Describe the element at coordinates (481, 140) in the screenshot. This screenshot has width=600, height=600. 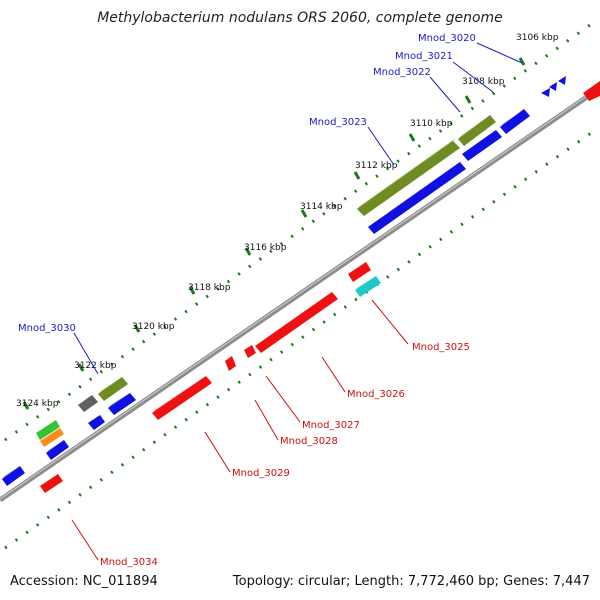
I see `gene-mnod-3021-shade` at that location.